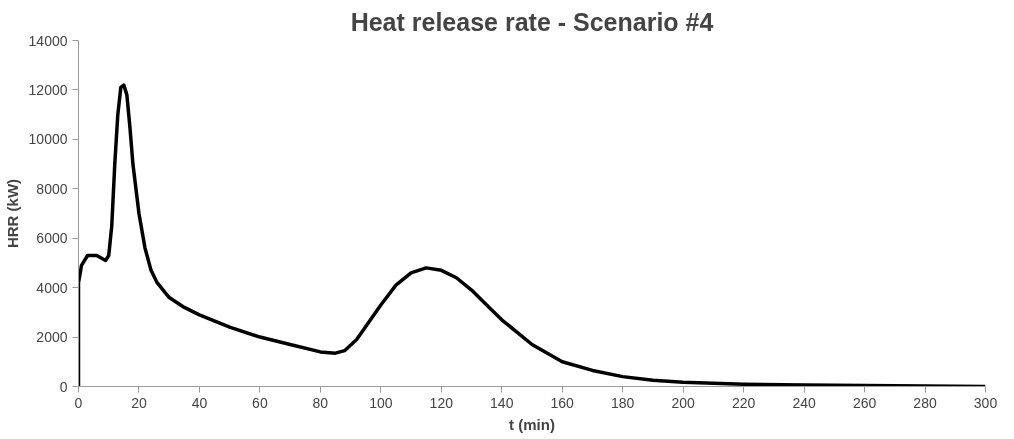  Describe the element at coordinates (985, 402) in the screenshot. I see `x-tick-label: 300` at that location.